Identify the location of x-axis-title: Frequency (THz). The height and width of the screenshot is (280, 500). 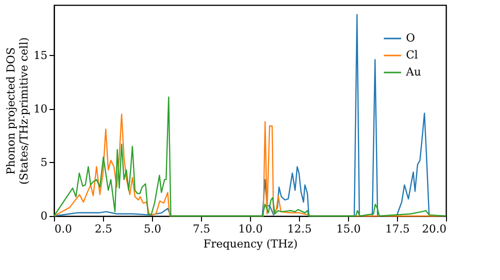
(250, 244).